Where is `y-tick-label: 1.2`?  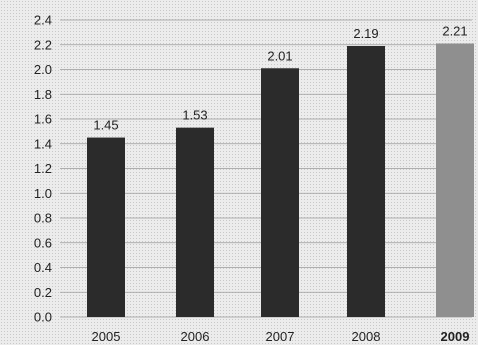 y-tick-label: 1.2 is located at coordinates (43, 168).